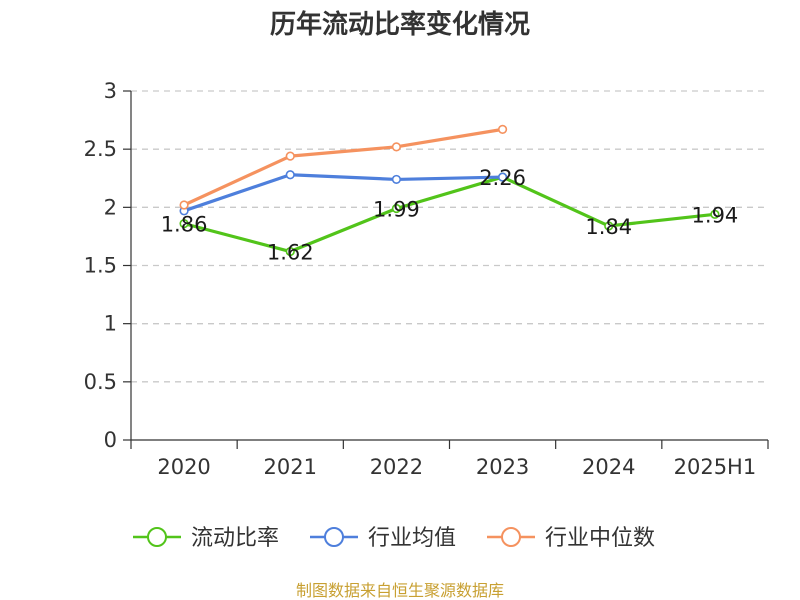 This screenshot has height=600, width=800. I want to click on legend-label: 行业中位数, so click(600, 538).